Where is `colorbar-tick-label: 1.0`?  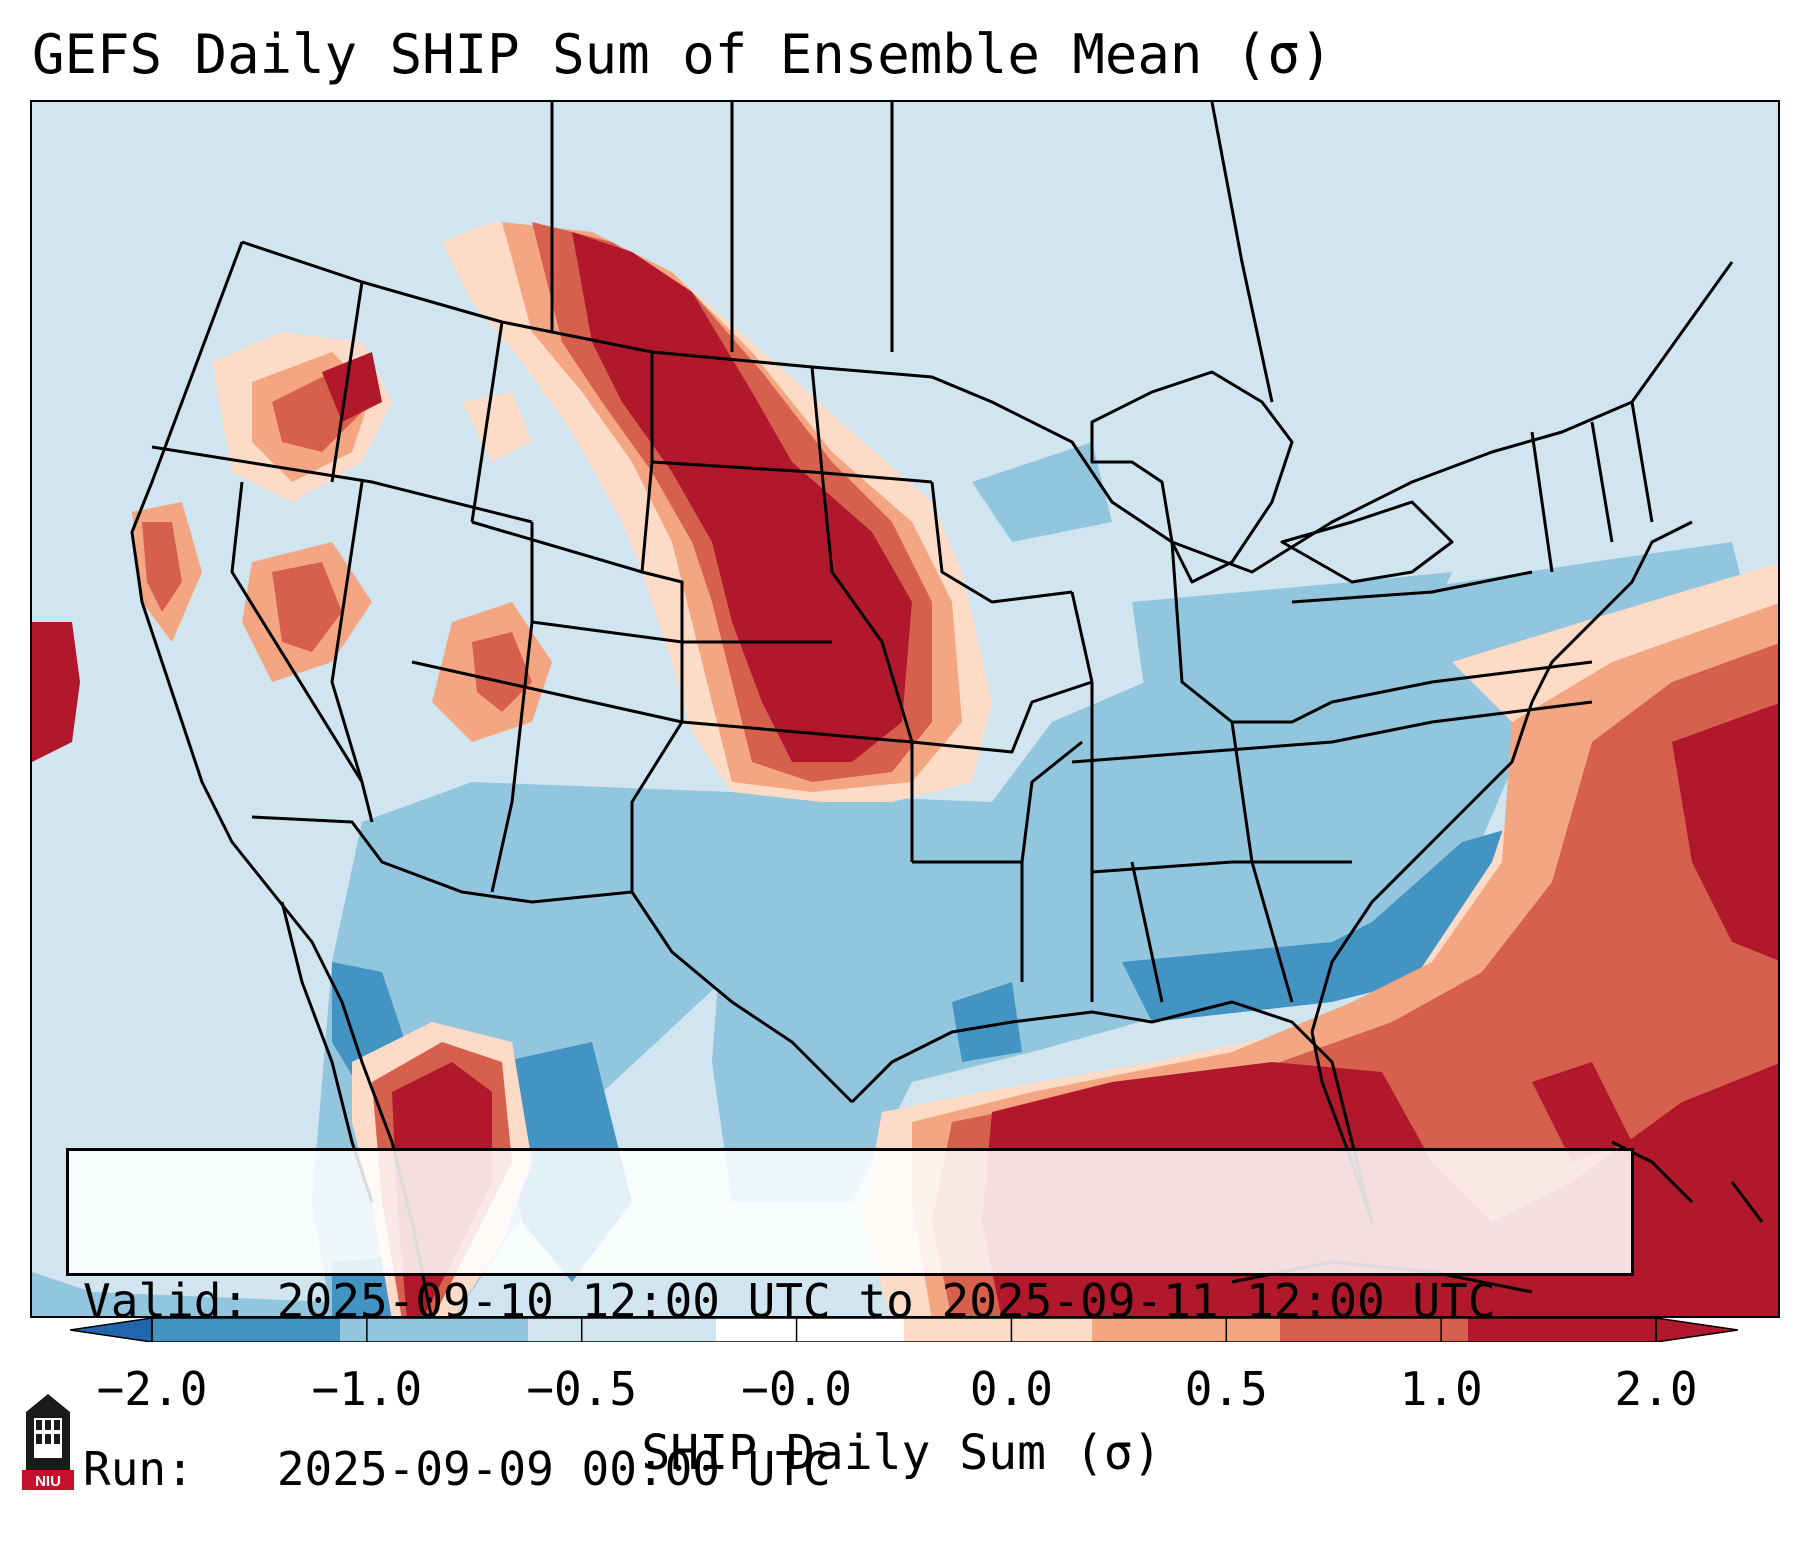
colorbar-tick-label: 1.0 is located at coordinates (1441, 1389).